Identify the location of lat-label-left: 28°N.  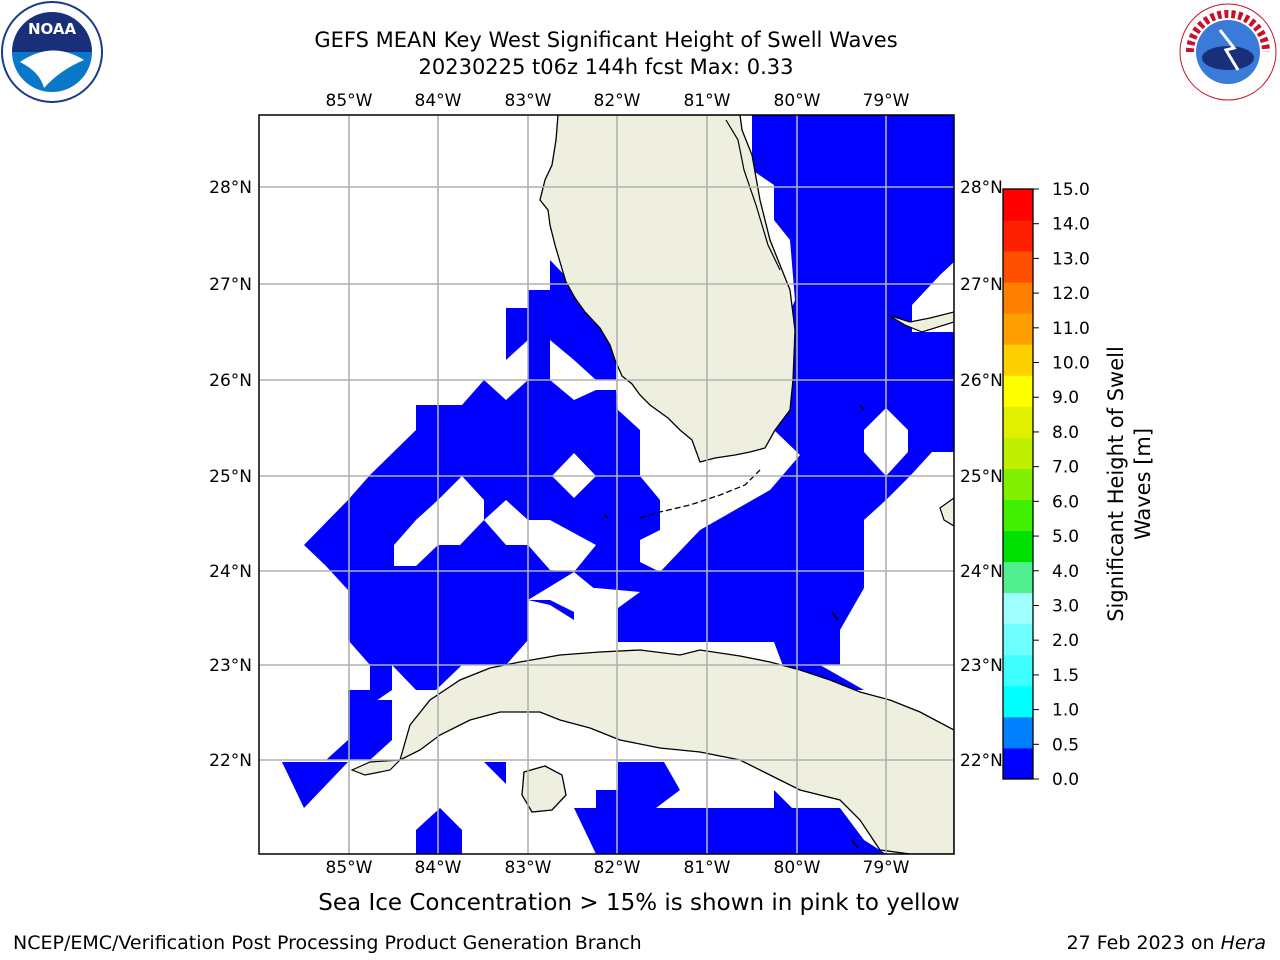
(230, 188).